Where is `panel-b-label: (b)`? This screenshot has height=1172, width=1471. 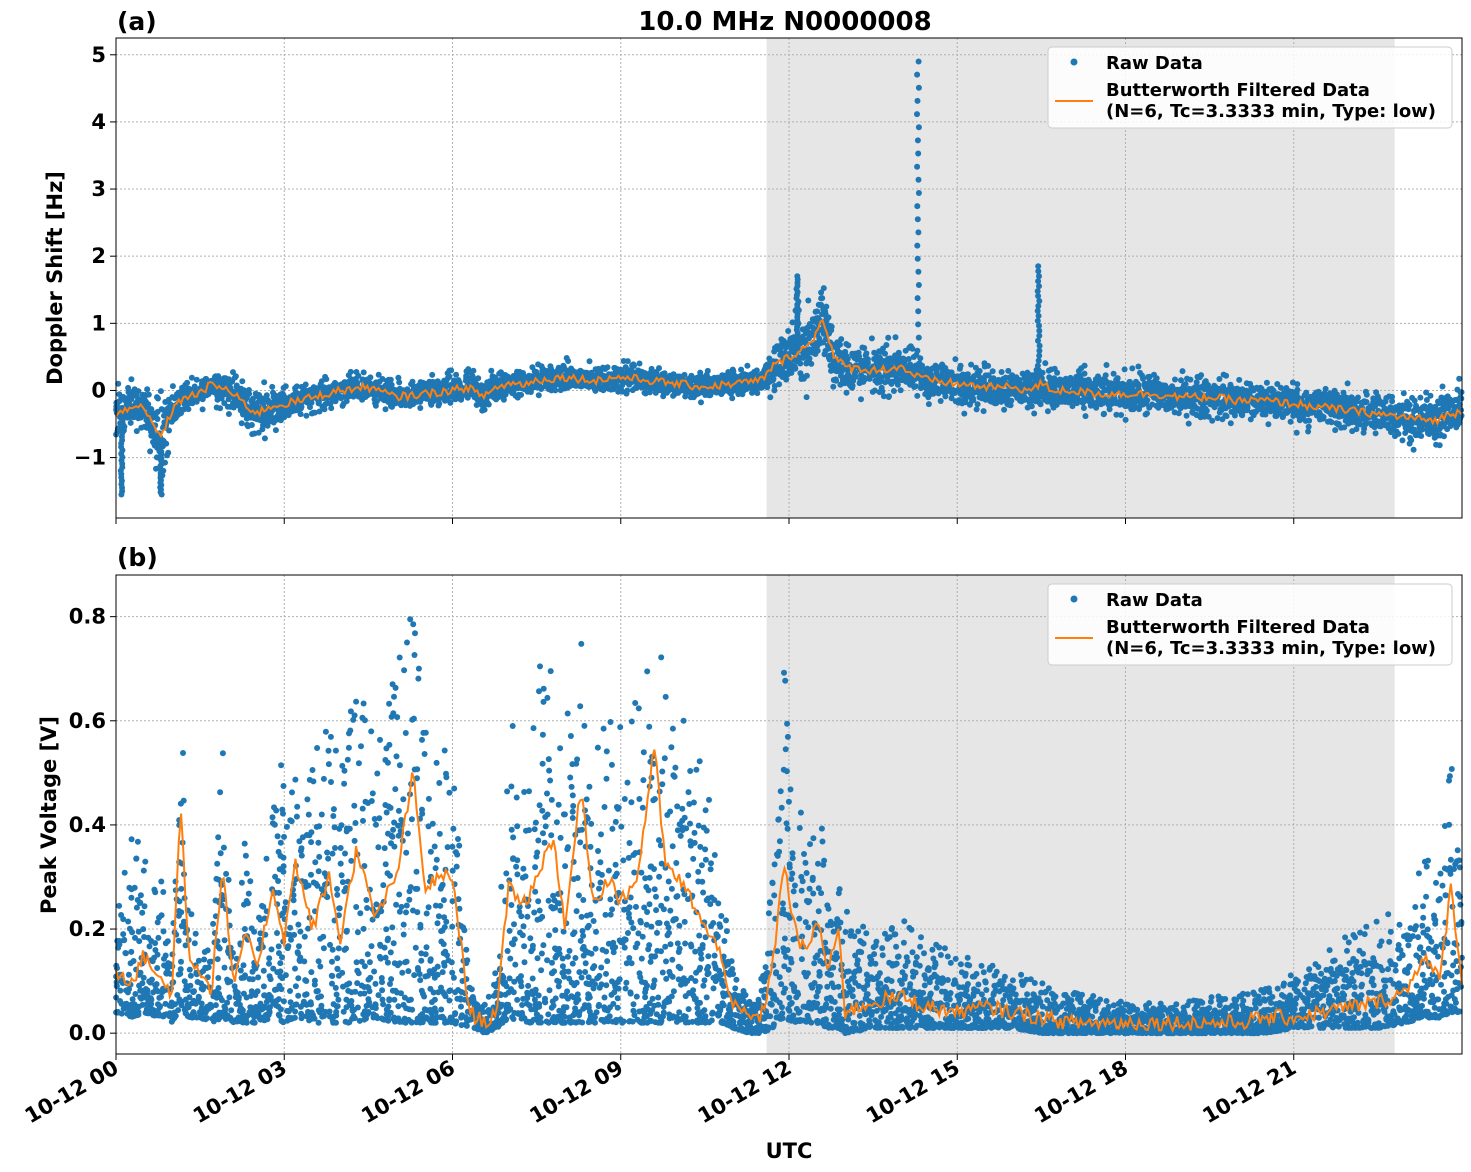 panel-b-label: (b) is located at coordinates (137, 557).